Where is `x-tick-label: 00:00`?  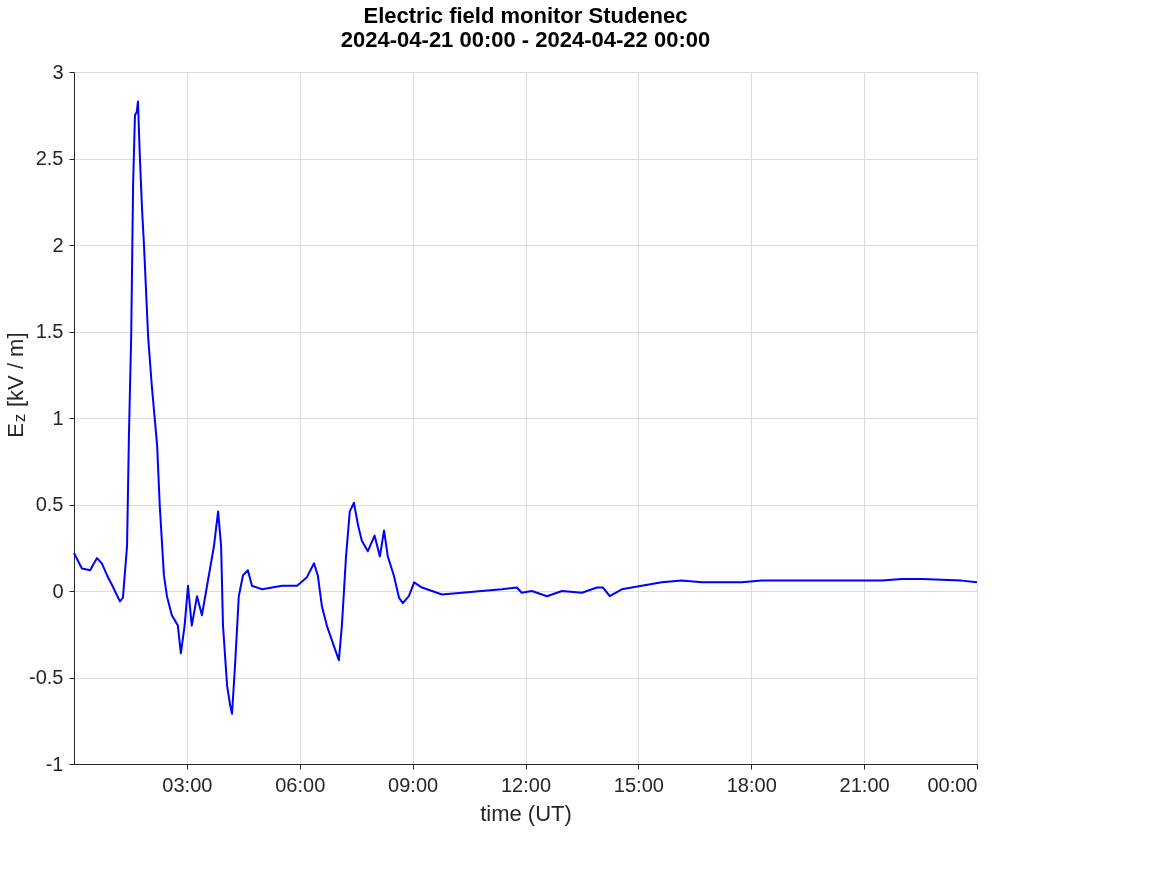 x-tick-label: 00:00 is located at coordinates (952, 784).